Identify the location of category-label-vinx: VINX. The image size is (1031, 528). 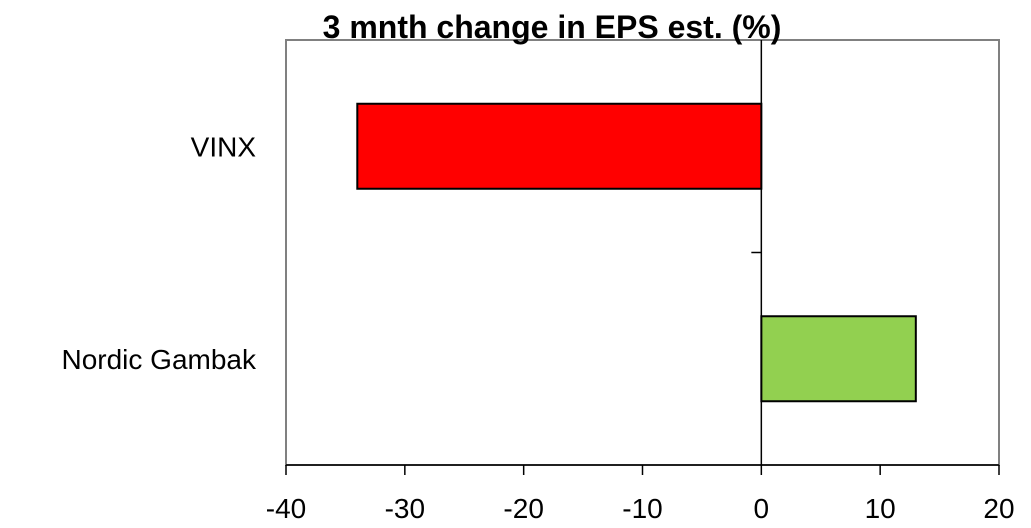
(224, 146).